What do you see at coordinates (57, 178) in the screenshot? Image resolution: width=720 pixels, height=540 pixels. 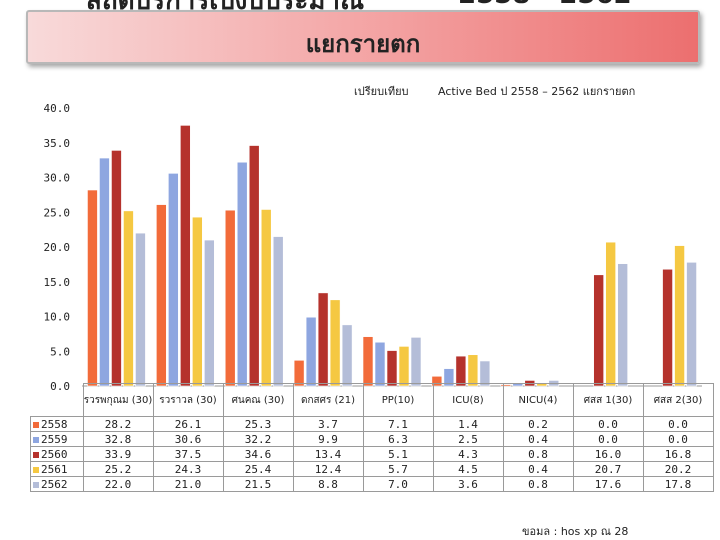 I see `y-tick-label: 30.0` at bounding box center [57, 178].